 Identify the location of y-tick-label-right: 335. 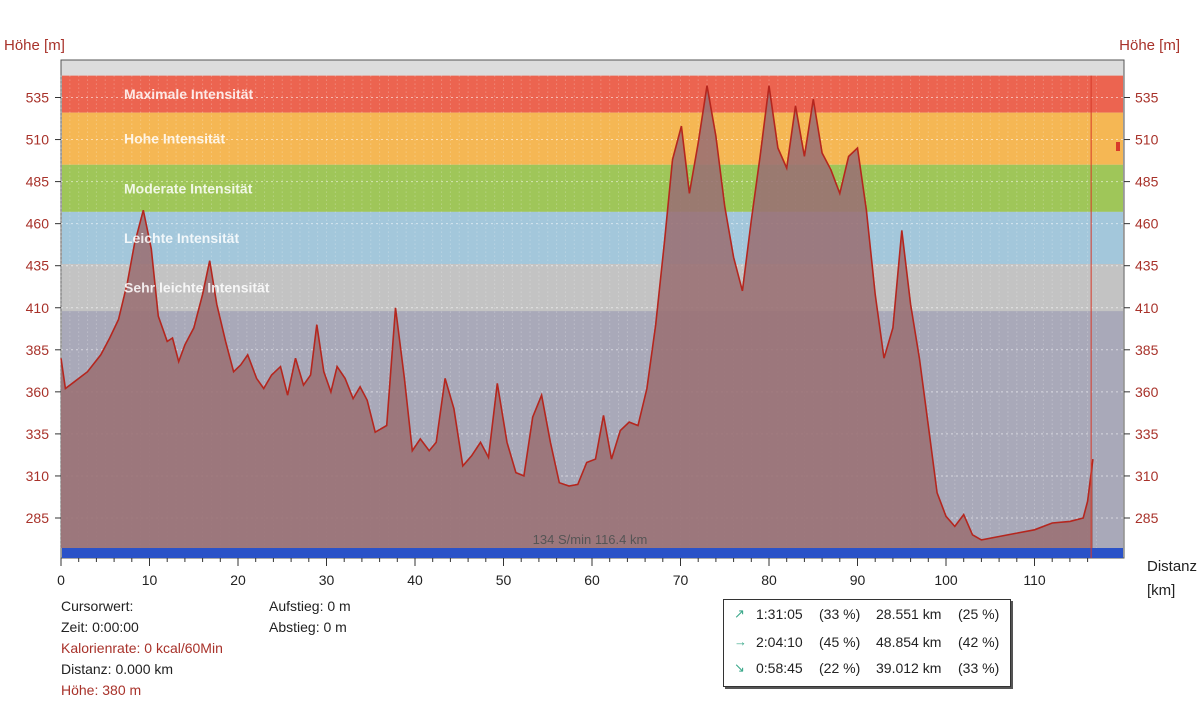
(1147, 434).